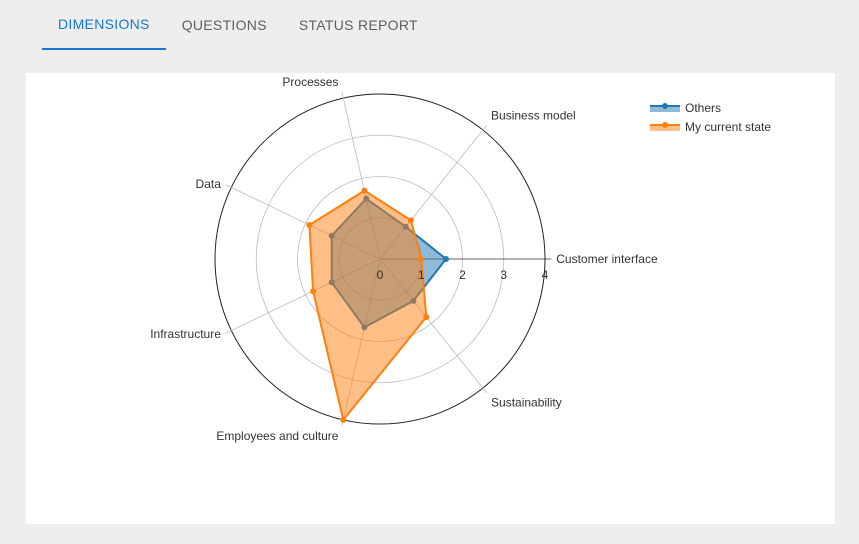 The height and width of the screenshot is (544, 859). I want to click on legend-layer: Others My current state, so click(710, 117).